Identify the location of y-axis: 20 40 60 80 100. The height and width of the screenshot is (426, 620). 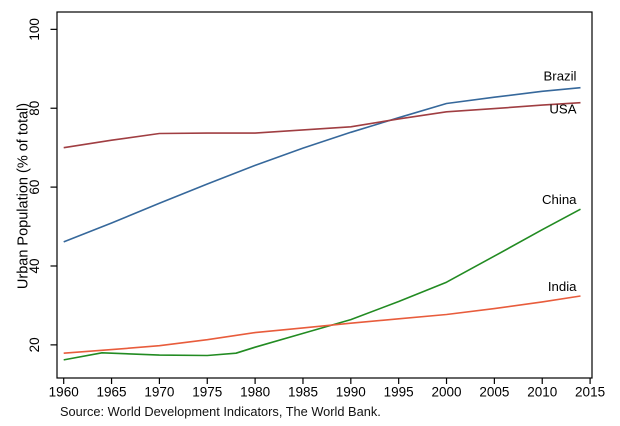
(42, 185).